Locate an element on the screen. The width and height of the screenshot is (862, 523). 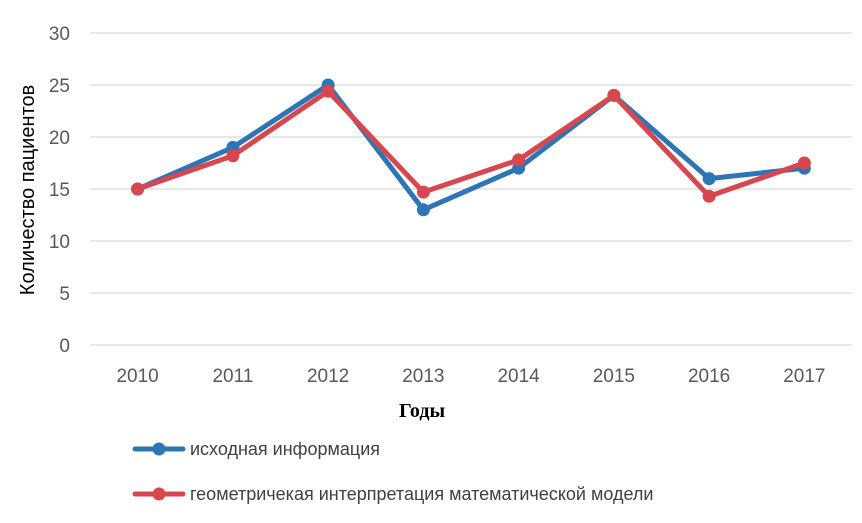
x-tick-label-5: 2015 is located at coordinates (614, 376).